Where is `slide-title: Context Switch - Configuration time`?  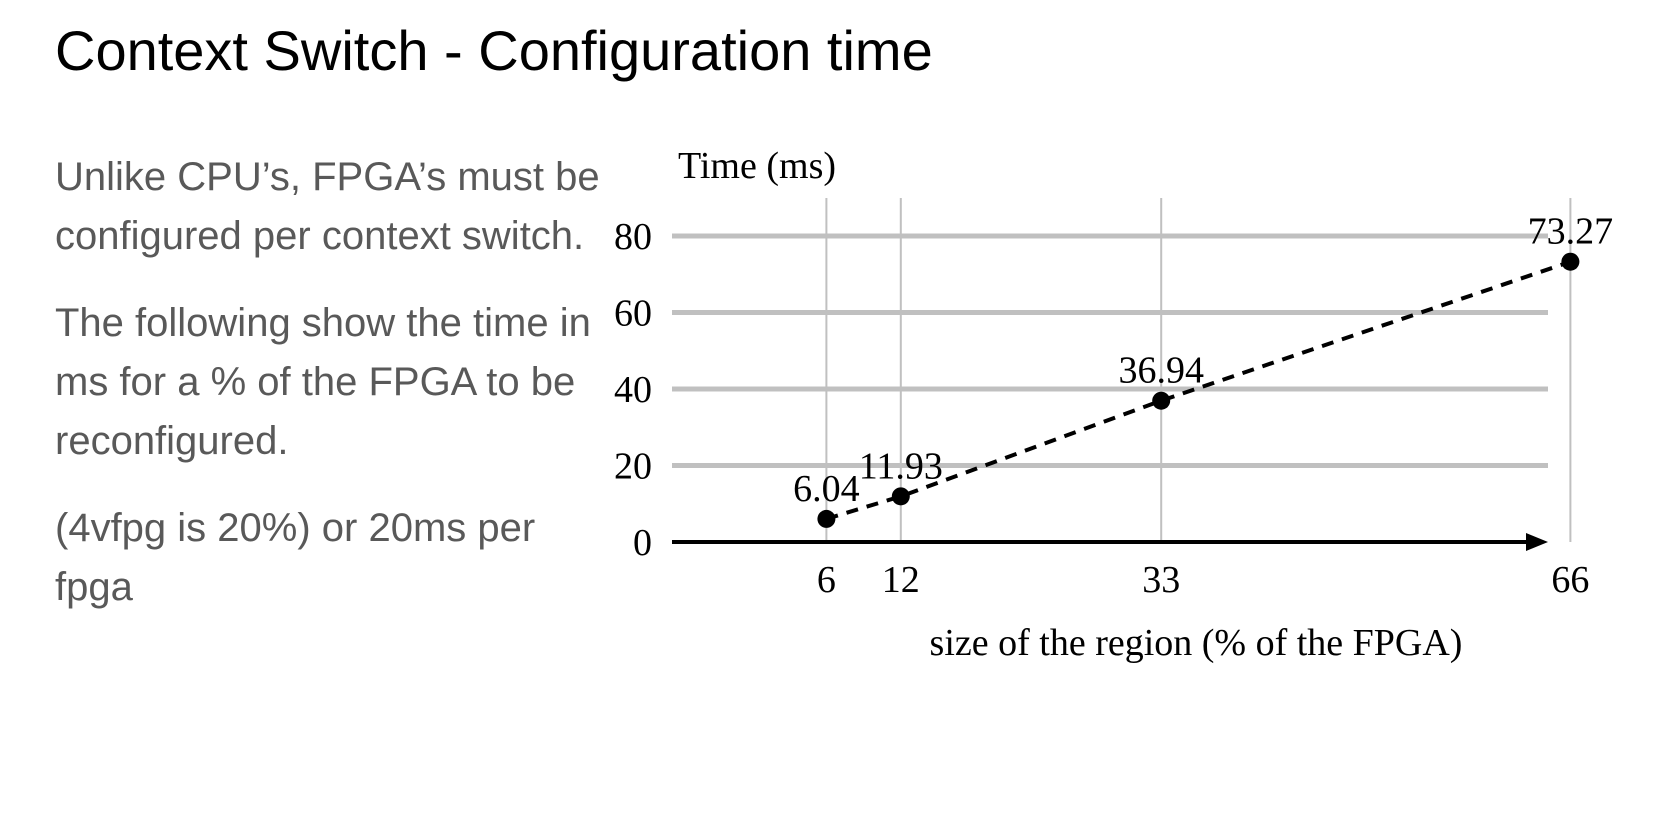
slide-title: Context Switch - Configuration time is located at coordinates (494, 50).